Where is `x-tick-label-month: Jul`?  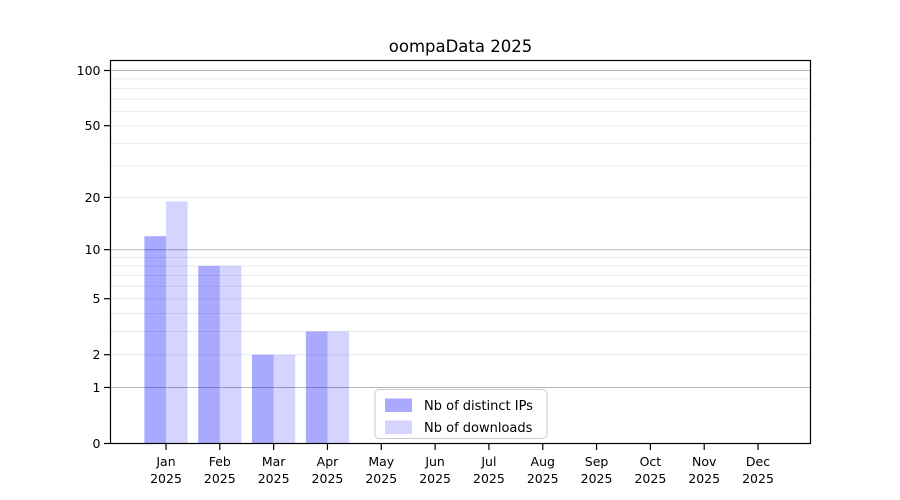 x-tick-label-month: Jul is located at coordinates (488, 461).